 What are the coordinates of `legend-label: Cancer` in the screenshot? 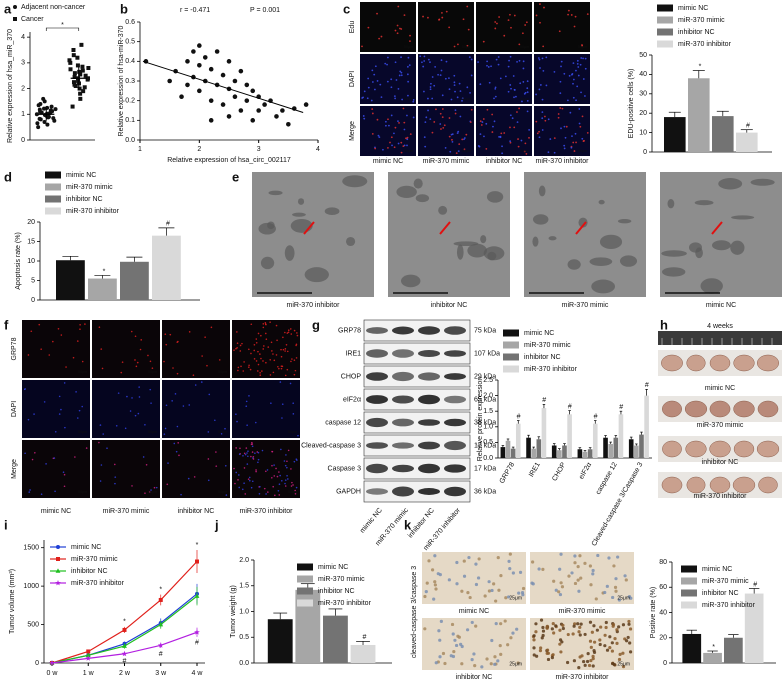 It's located at (32, 19).